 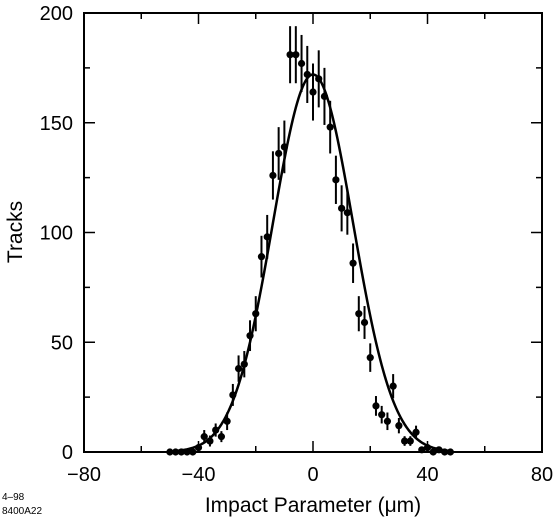 What do you see at coordinates (199, 475) in the screenshot?
I see `x-tick-label: −40` at bounding box center [199, 475].